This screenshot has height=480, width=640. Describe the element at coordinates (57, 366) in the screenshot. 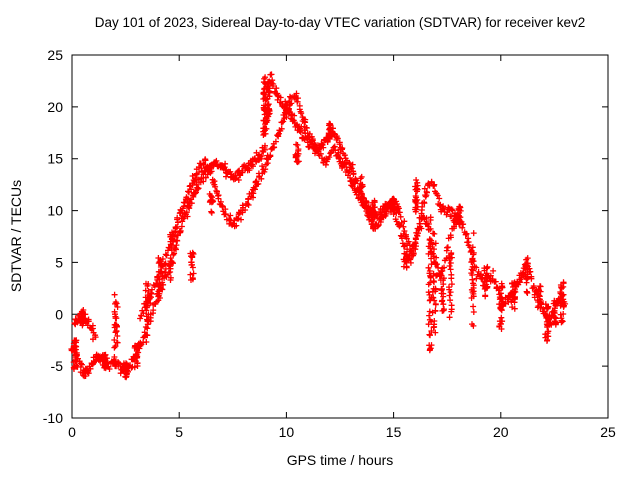

I see `y-tick-label: -5` at that location.